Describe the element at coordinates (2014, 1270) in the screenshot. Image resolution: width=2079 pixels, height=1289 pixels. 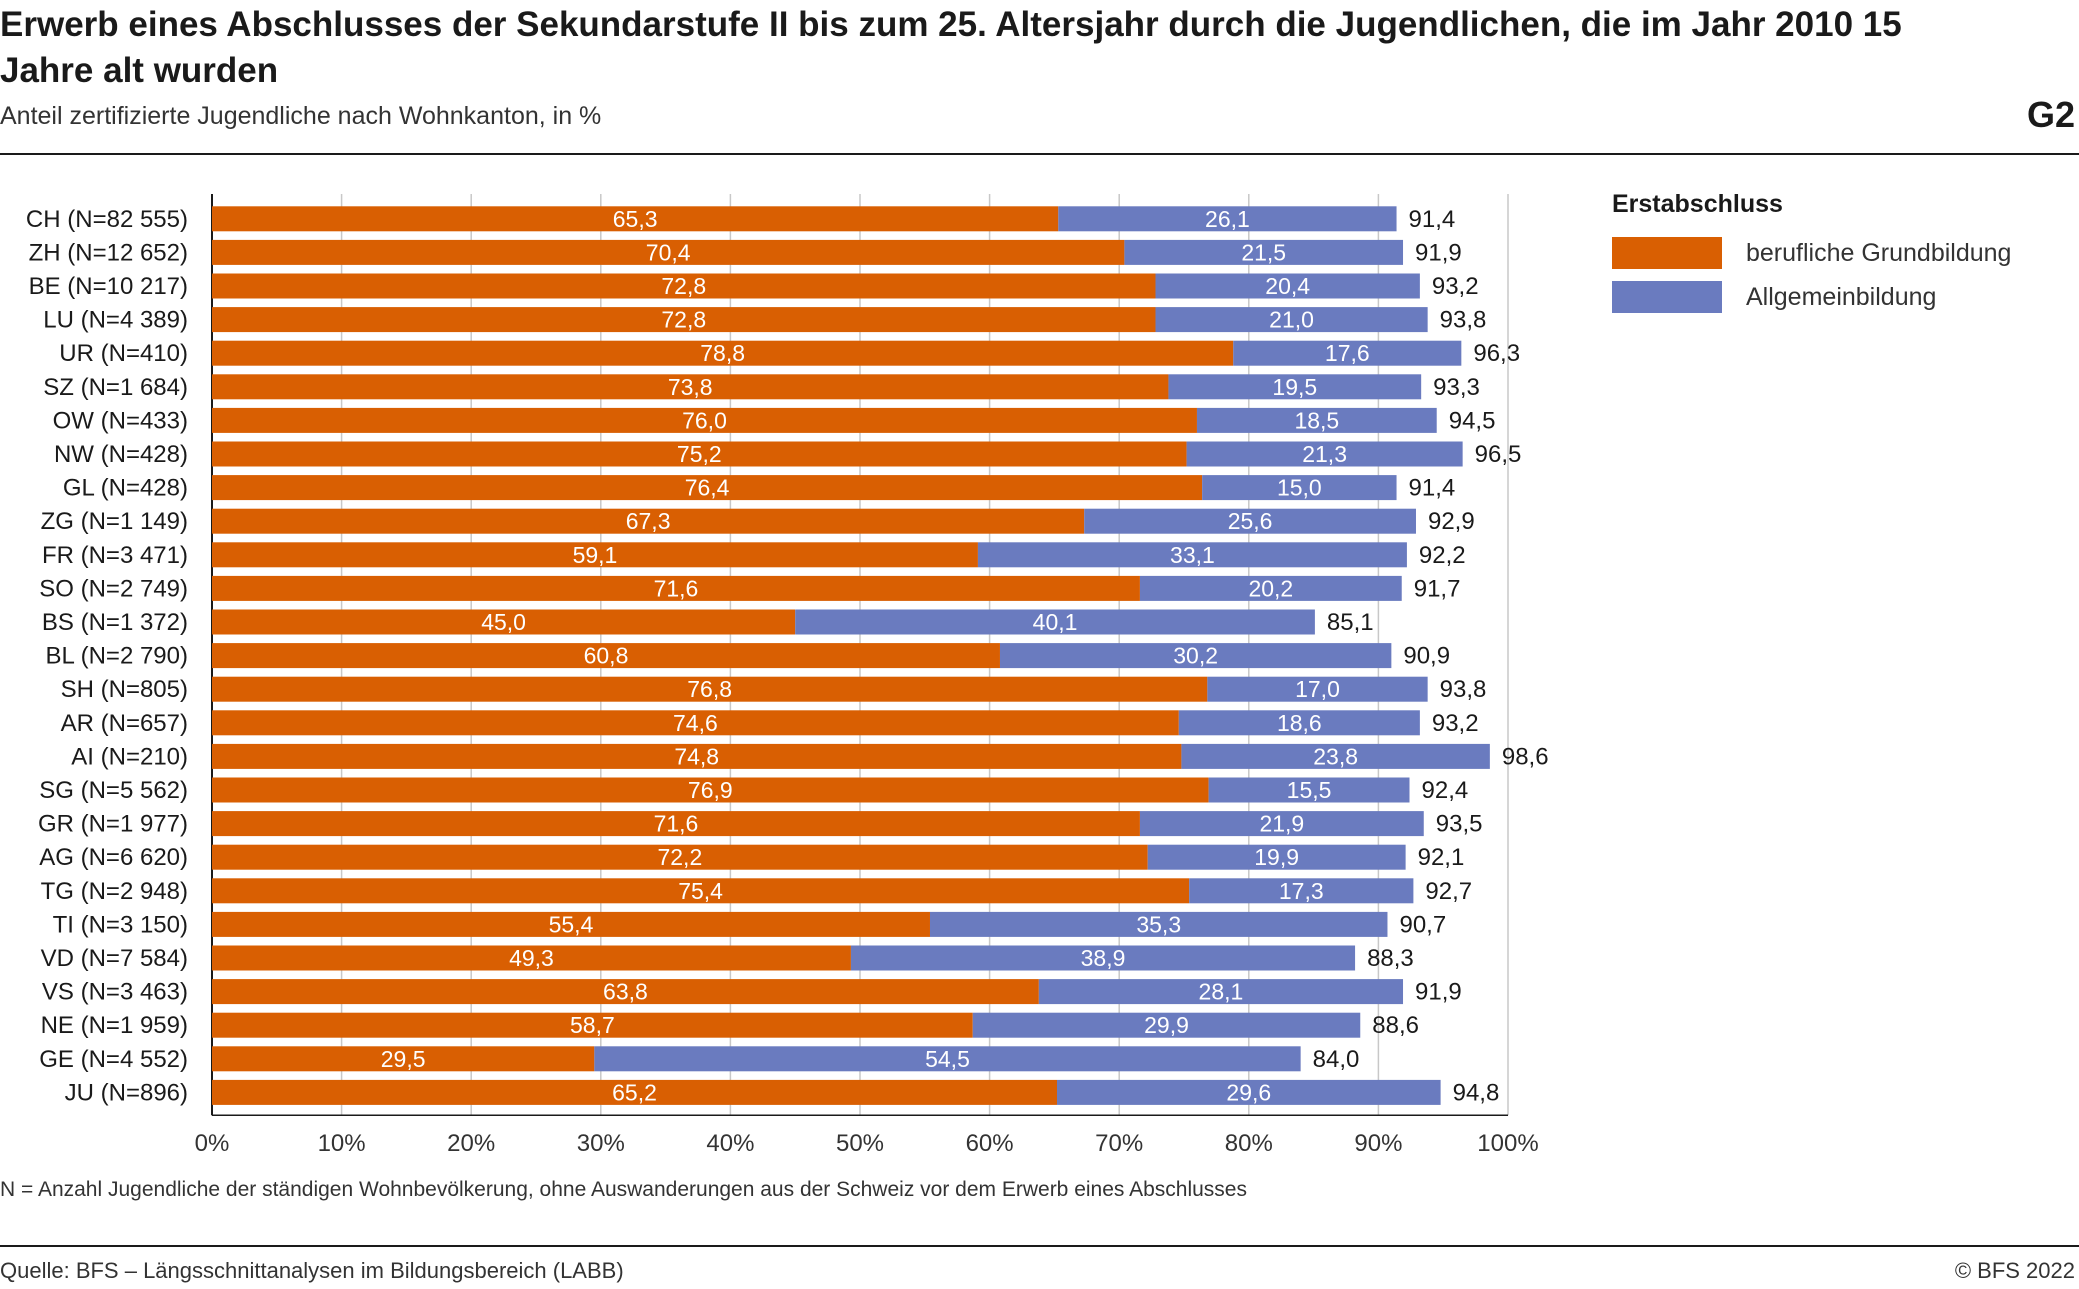
I see `copyright-text: © BFS 2022` at that location.